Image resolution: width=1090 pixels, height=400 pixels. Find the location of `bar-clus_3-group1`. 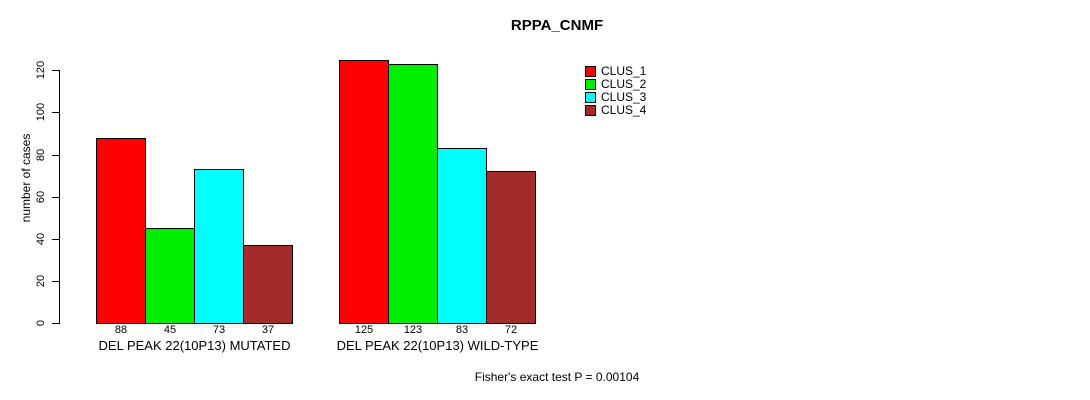

bar-clus_3-group1 is located at coordinates (219, 246).